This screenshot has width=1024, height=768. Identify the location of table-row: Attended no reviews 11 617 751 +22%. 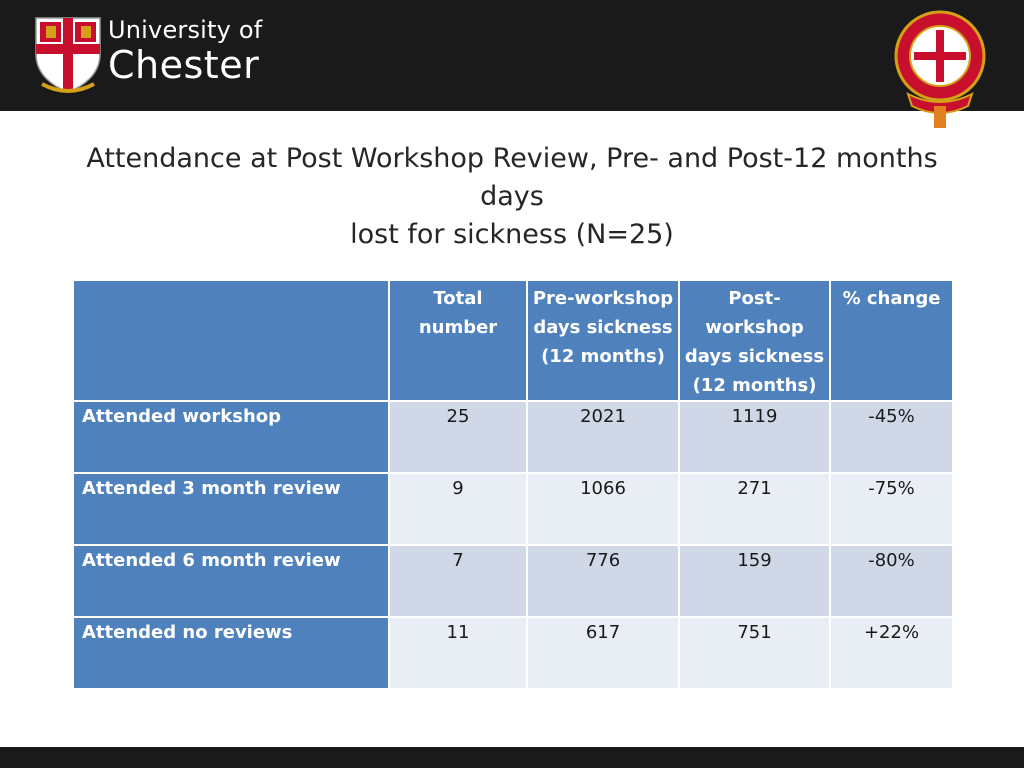
(513, 653).